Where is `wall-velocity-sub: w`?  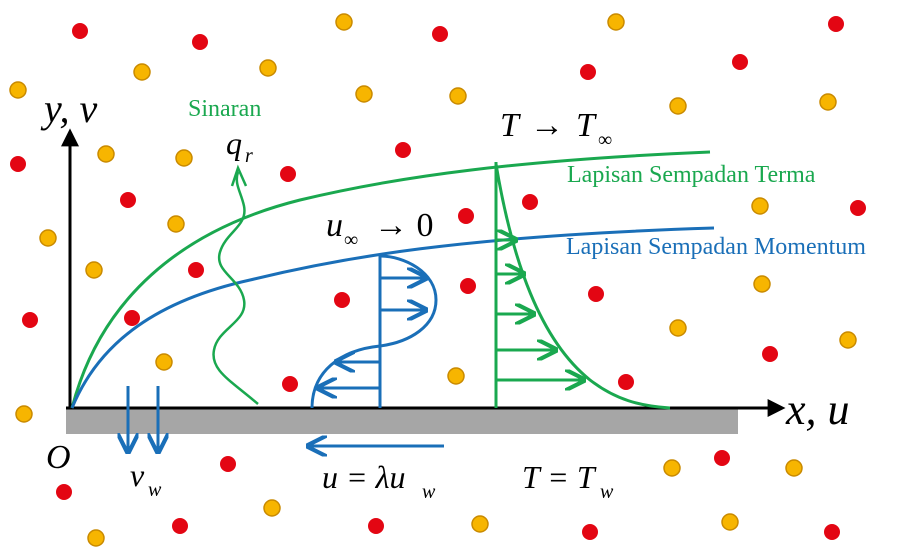 wall-velocity-sub: w is located at coordinates (429, 492).